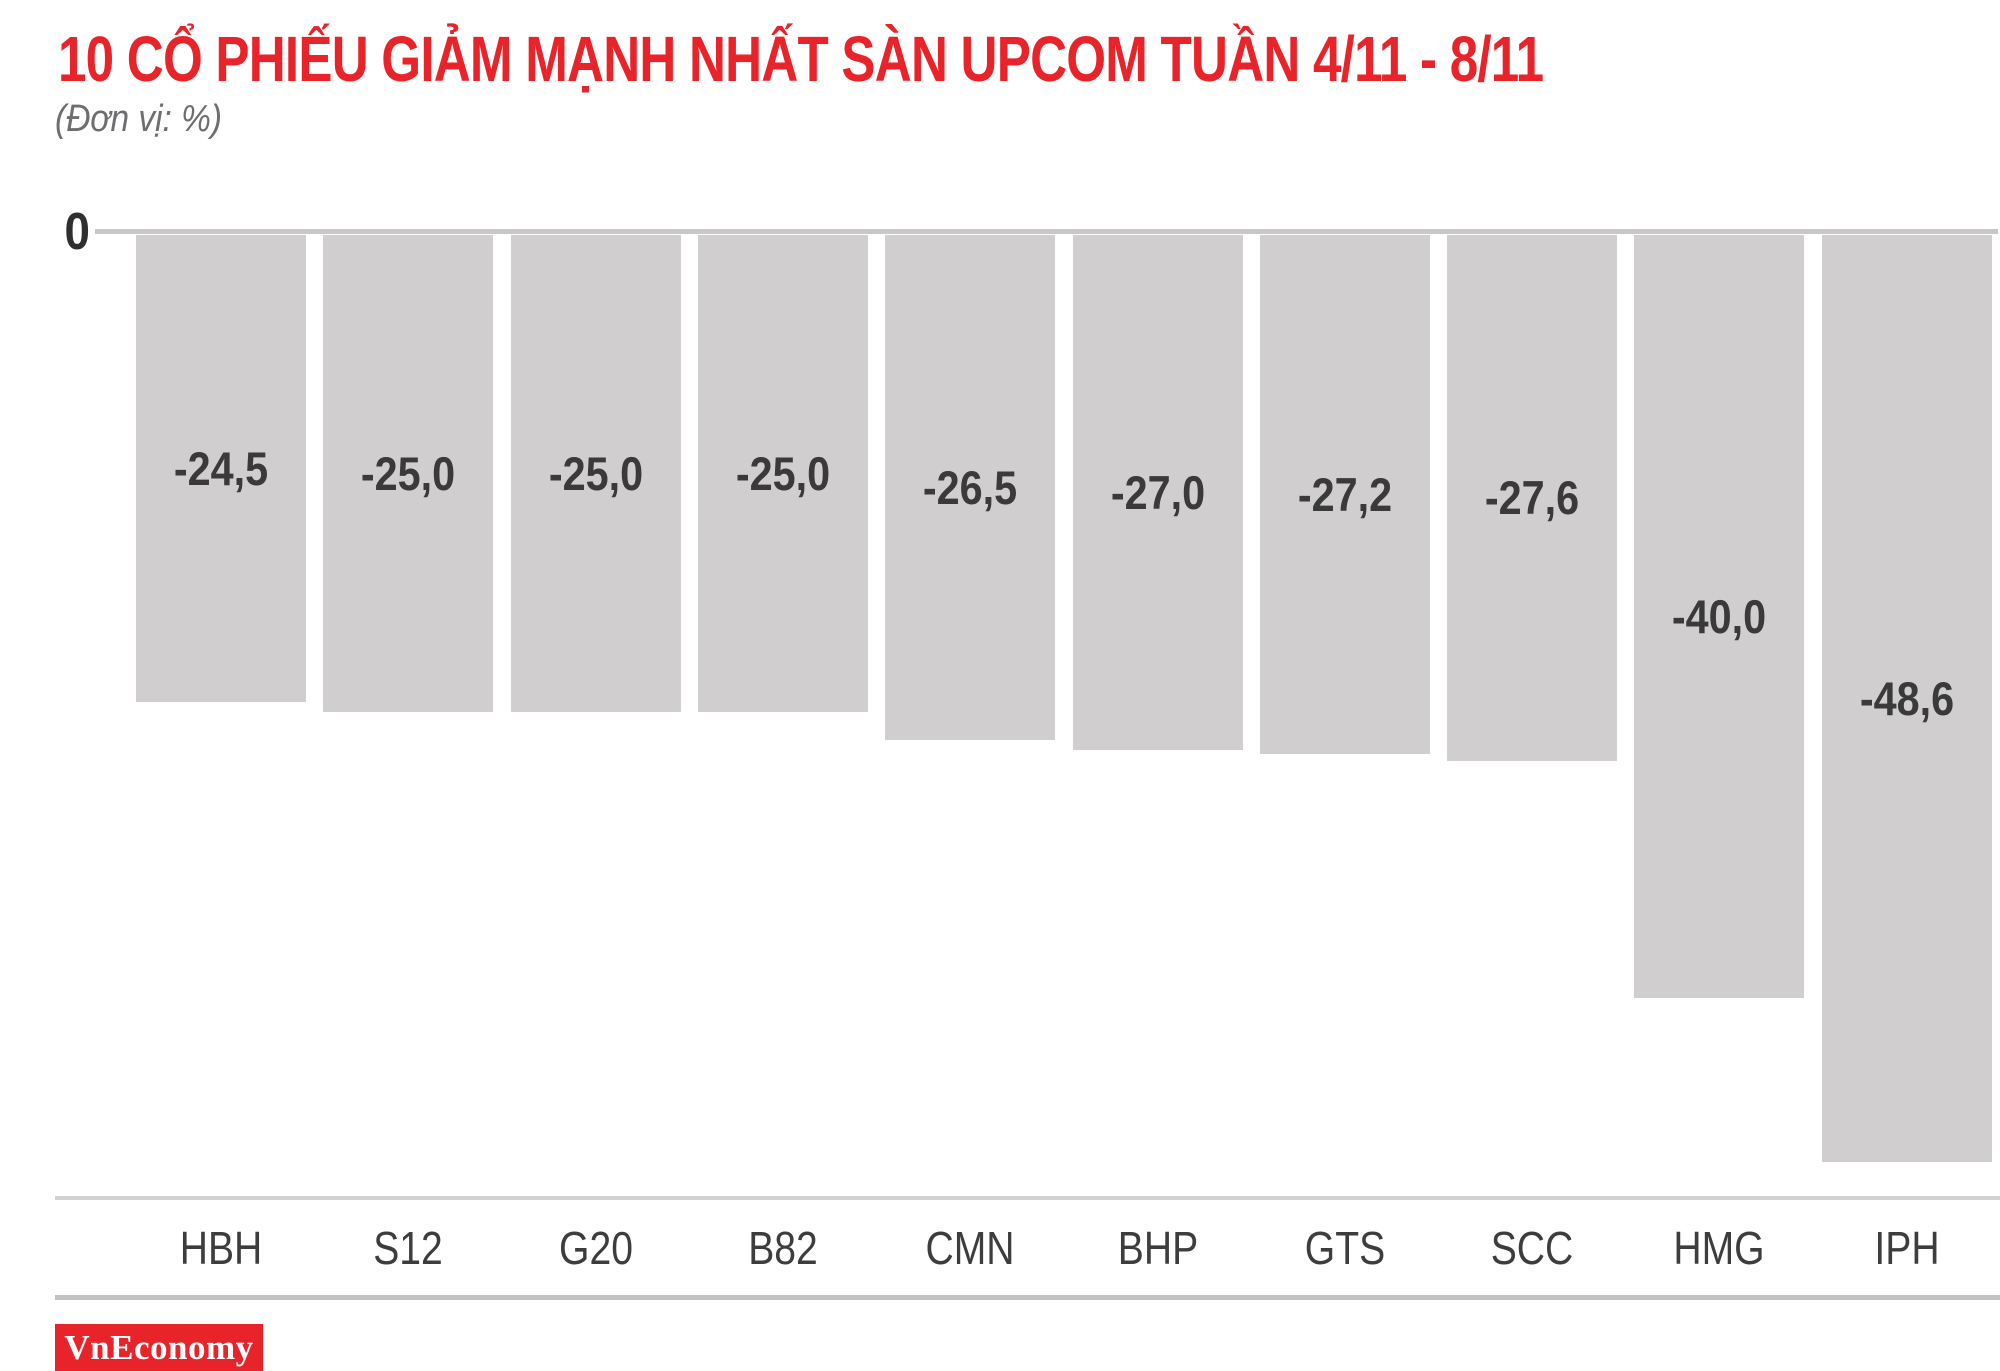 Image resolution: width=2000 pixels, height=1371 pixels. I want to click on bar-g20: -25,0, so click(596, 473).